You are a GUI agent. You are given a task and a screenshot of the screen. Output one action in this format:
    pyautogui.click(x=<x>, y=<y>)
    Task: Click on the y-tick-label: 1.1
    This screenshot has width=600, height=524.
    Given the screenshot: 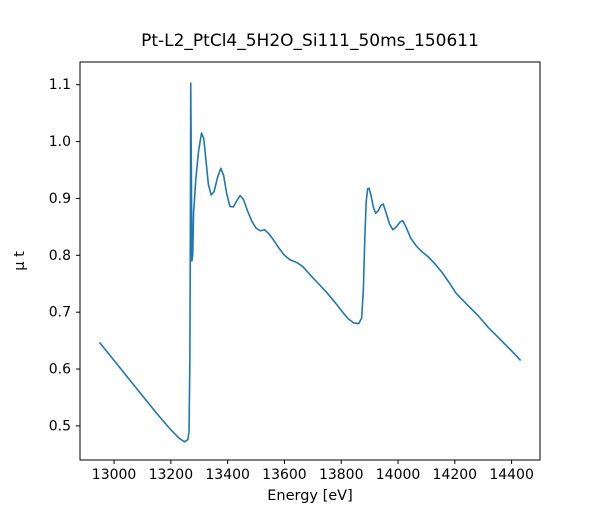 What is the action you would take?
    pyautogui.click(x=60, y=85)
    